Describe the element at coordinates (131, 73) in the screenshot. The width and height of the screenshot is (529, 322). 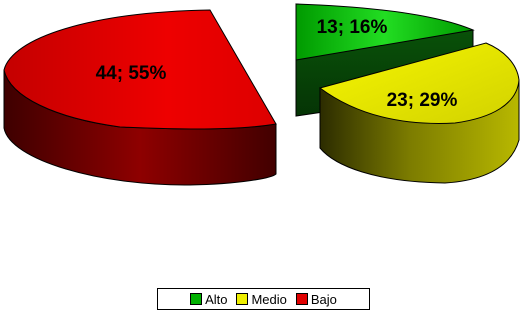
I see `data-label-bajo: 44; 55%` at that location.